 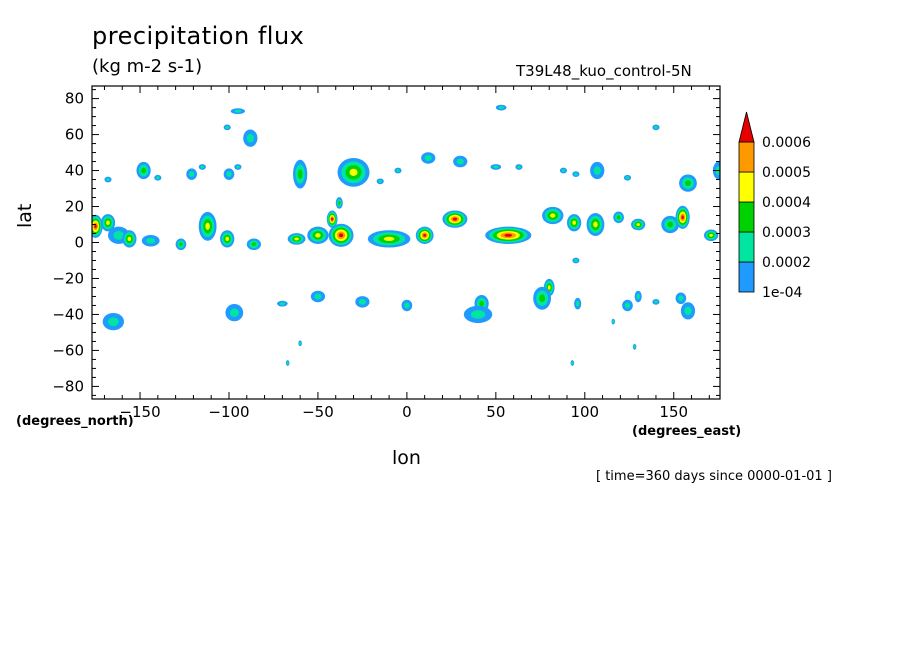 I want to click on x-tick-label: 100, so click(x=584, y=412).